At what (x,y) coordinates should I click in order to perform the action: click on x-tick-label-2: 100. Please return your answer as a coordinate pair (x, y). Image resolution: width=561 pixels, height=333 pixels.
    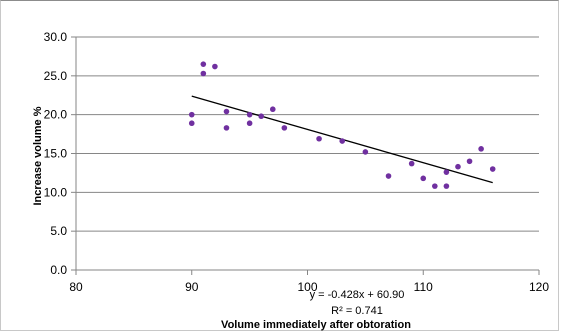
    Looking at the image, I should click on (307, 287).